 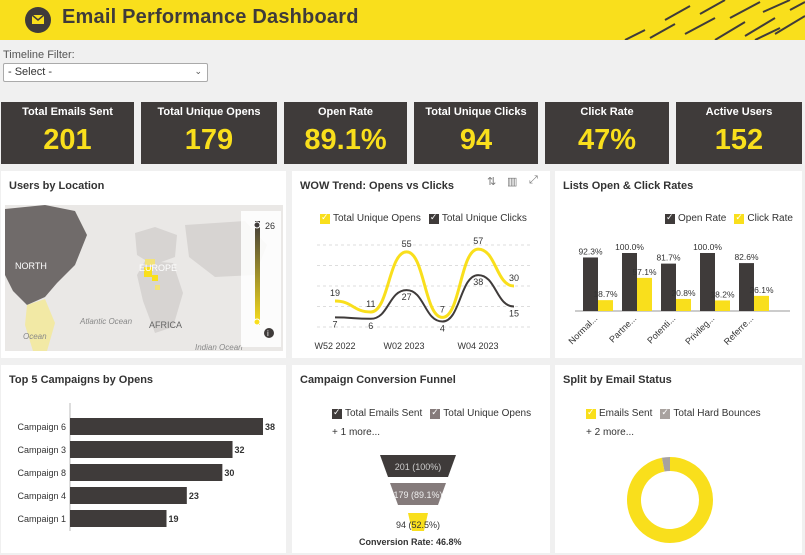 I want to click on funnel-stage-label: 94 (52.5%), so click(x=418, y=525).